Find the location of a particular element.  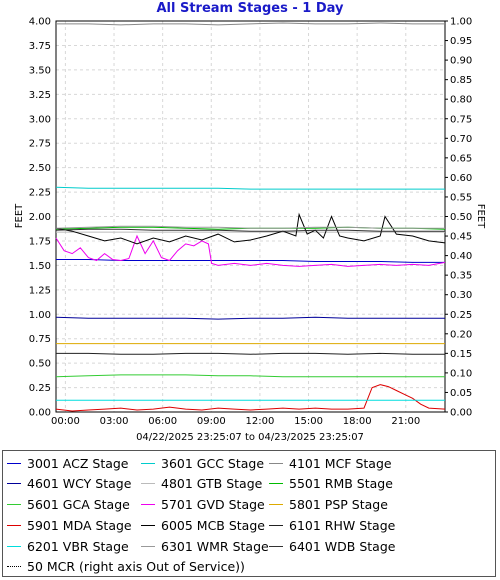

y2-tick-label: 0.60 is located at coordinates (461, 178).